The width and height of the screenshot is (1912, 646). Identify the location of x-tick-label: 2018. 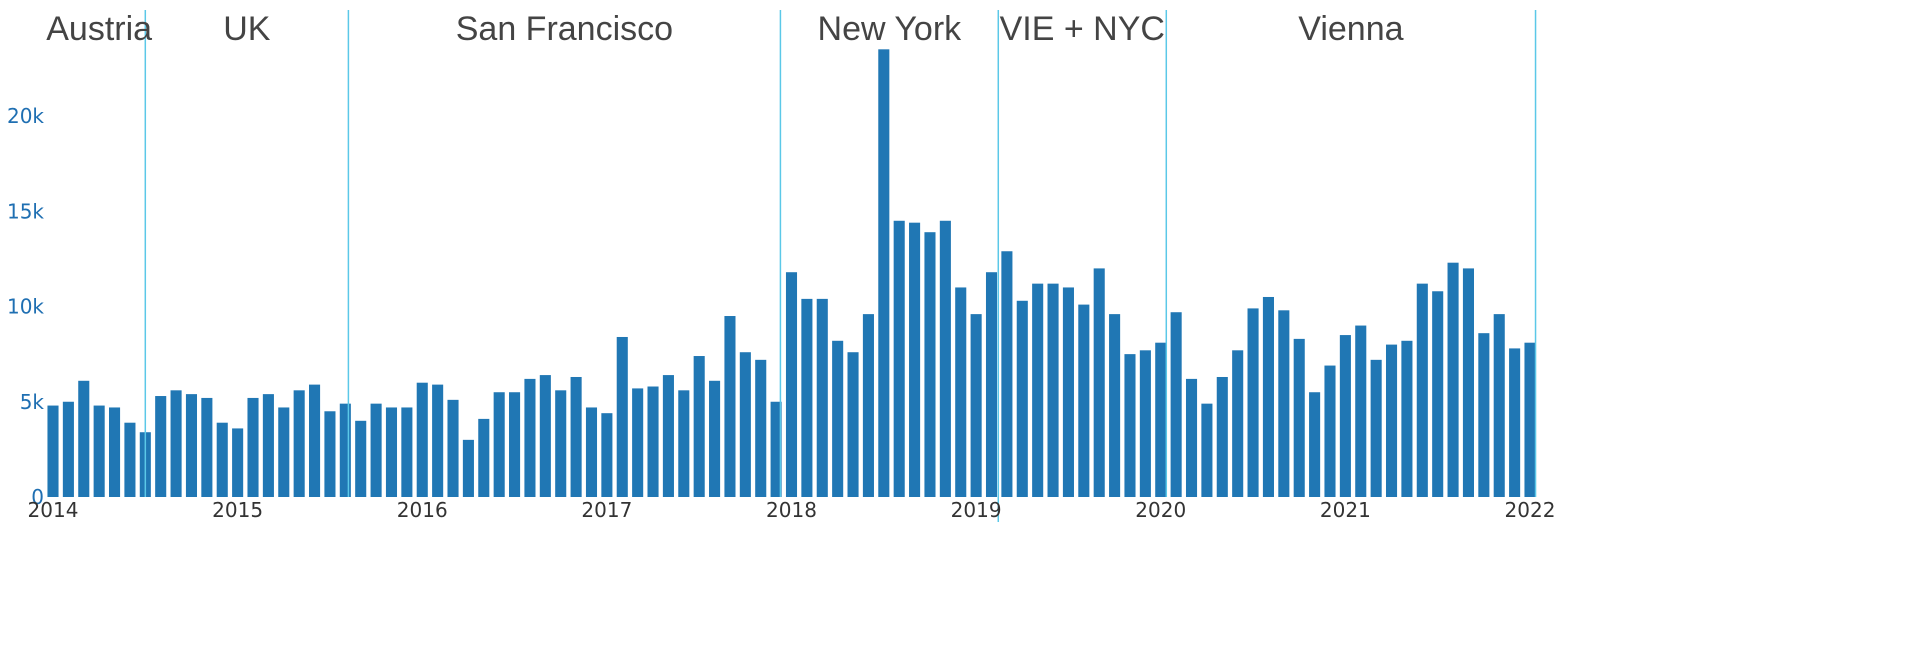
(791, 510).